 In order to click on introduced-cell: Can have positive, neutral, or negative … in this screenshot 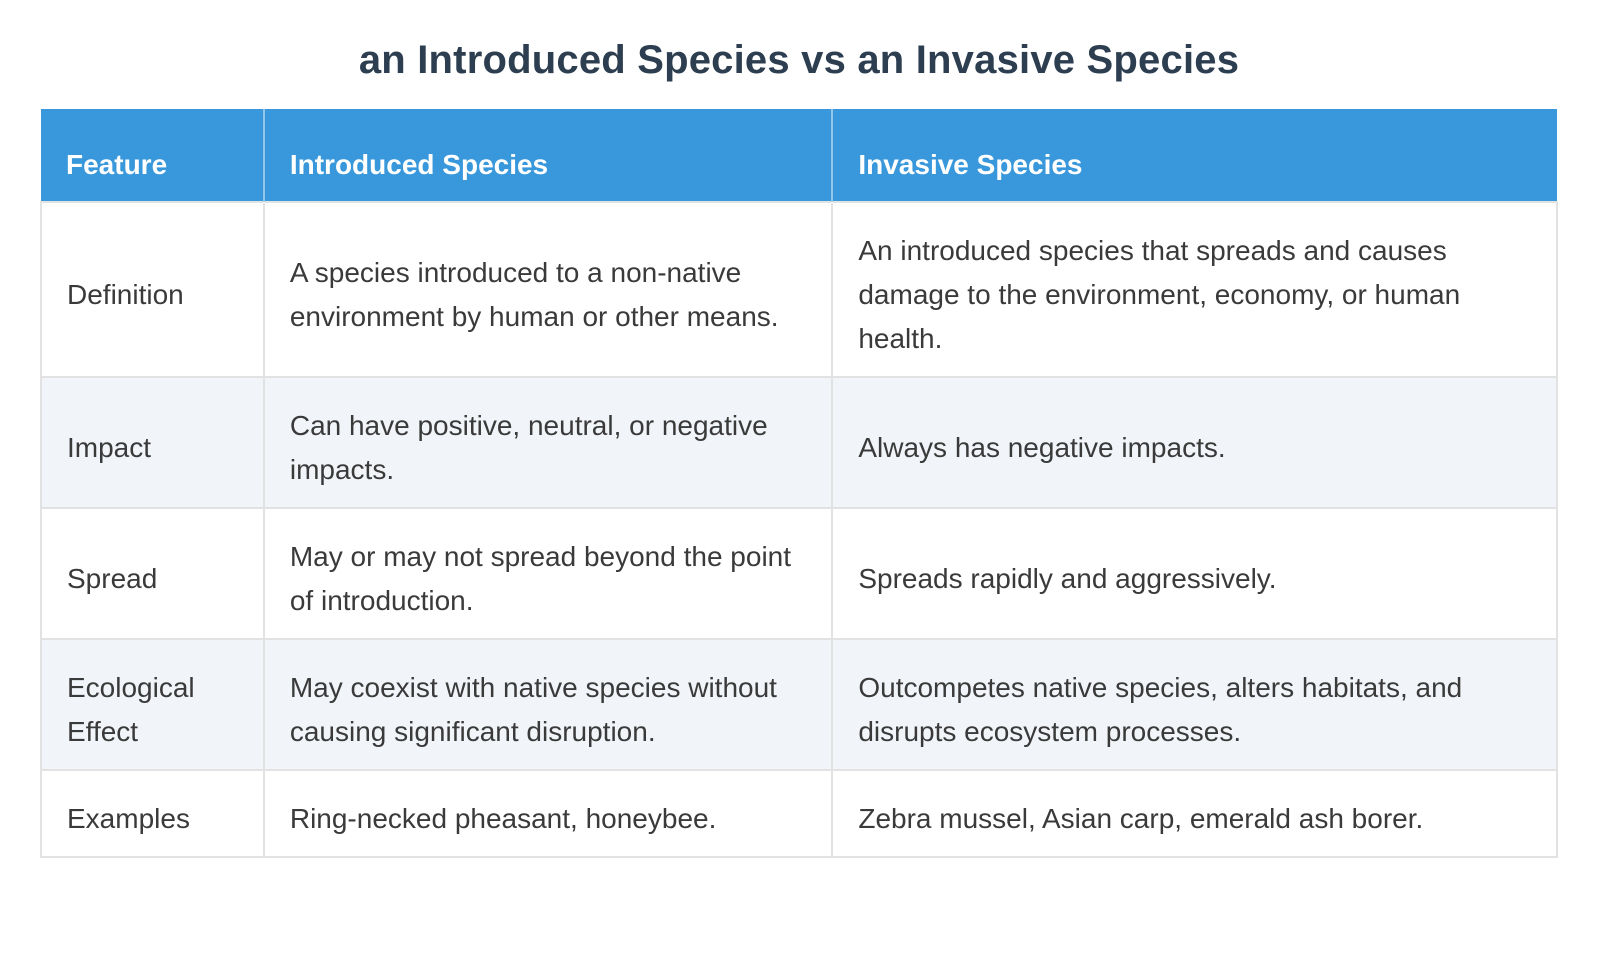, I will do `click(548, 442)`.